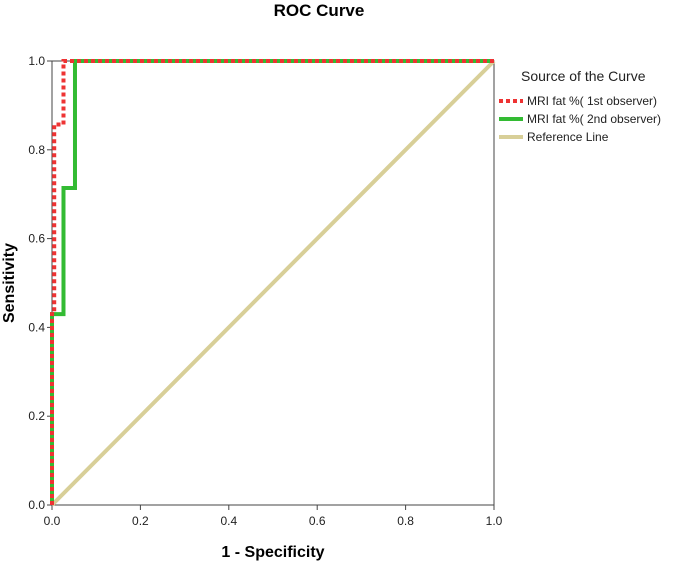 This screenshot has width=685, height=564. I want to click on legend-label: Reference Line, so click(568, 137).